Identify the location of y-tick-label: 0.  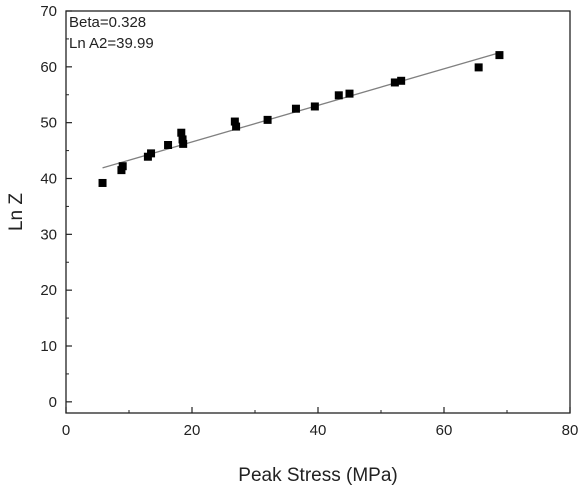
(53, 402).